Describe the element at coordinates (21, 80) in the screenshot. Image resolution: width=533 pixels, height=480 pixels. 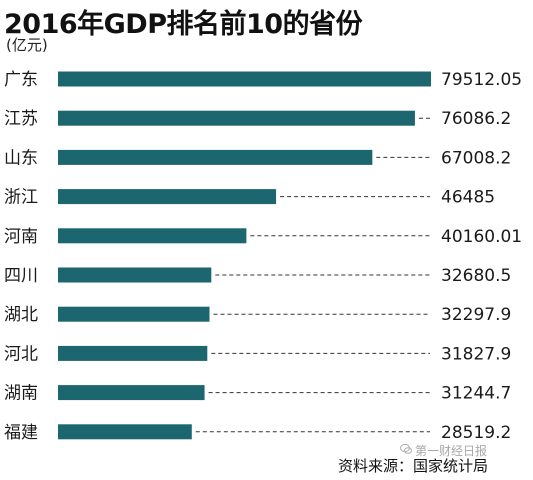
I see `category-label: 广东` at that location.